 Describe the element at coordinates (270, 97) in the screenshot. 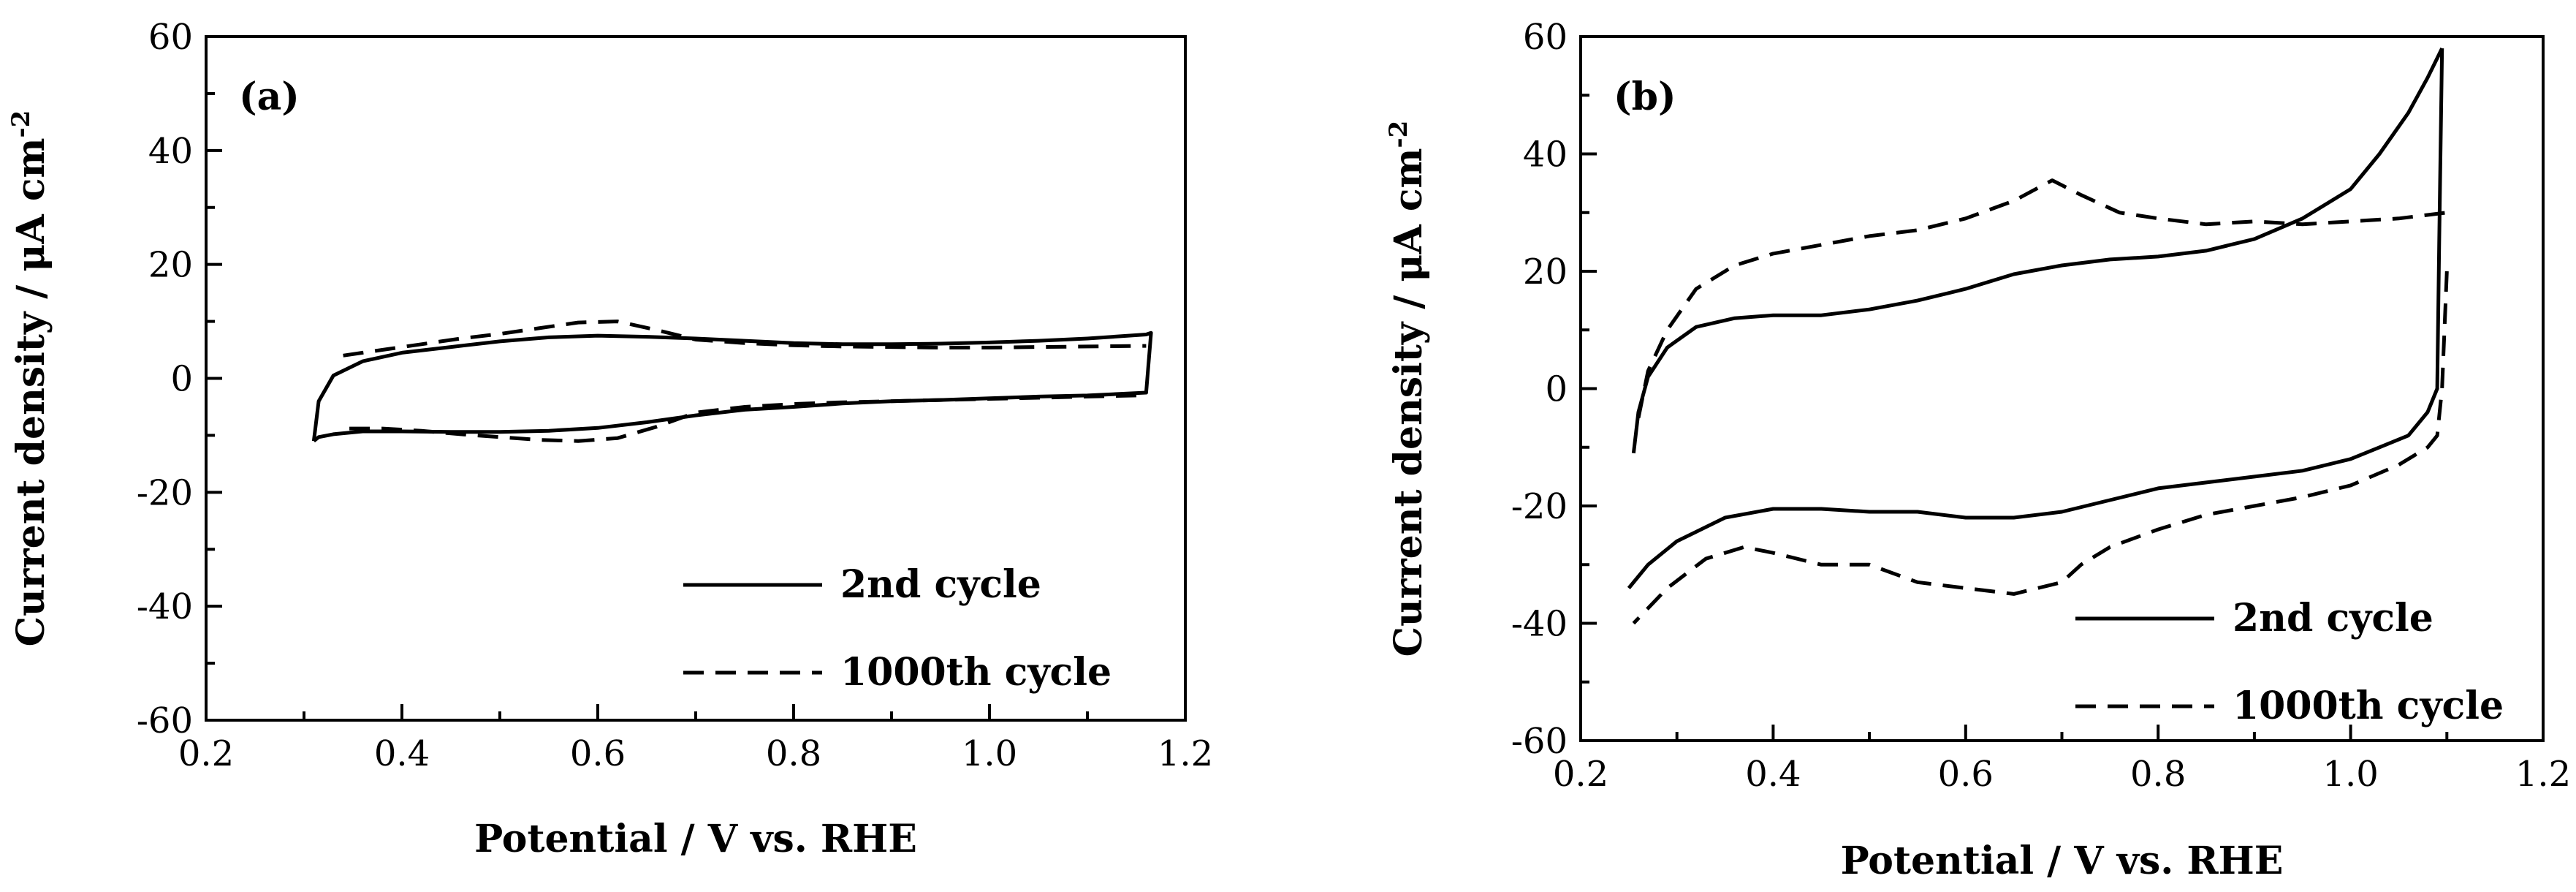

I see `panel-label: (a)` at that location.